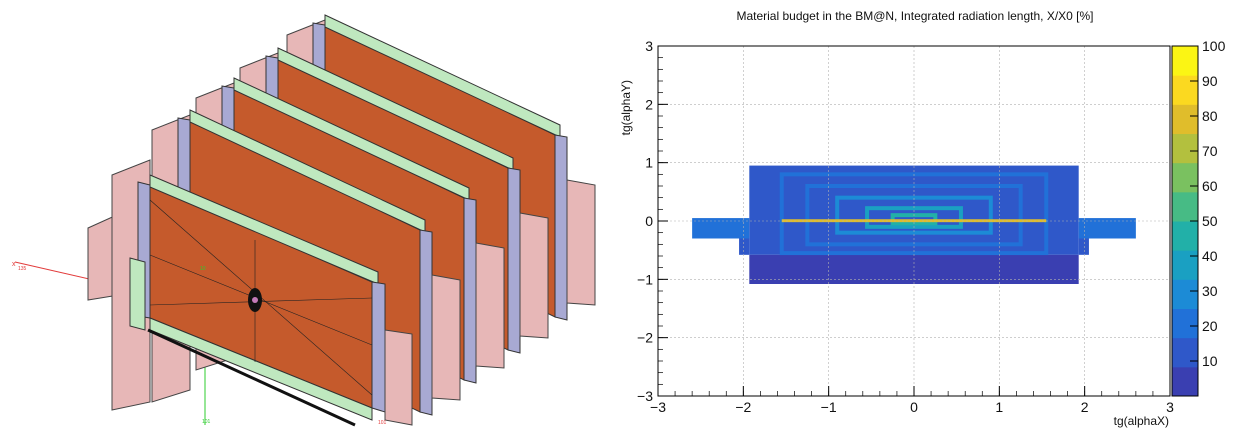 This screenshot has height=437, width=1242. What do you see at coordinates (203, 269) in the screenshot?
I see `geometry-axis-label-10: 10` at bounding box center [203, 269].